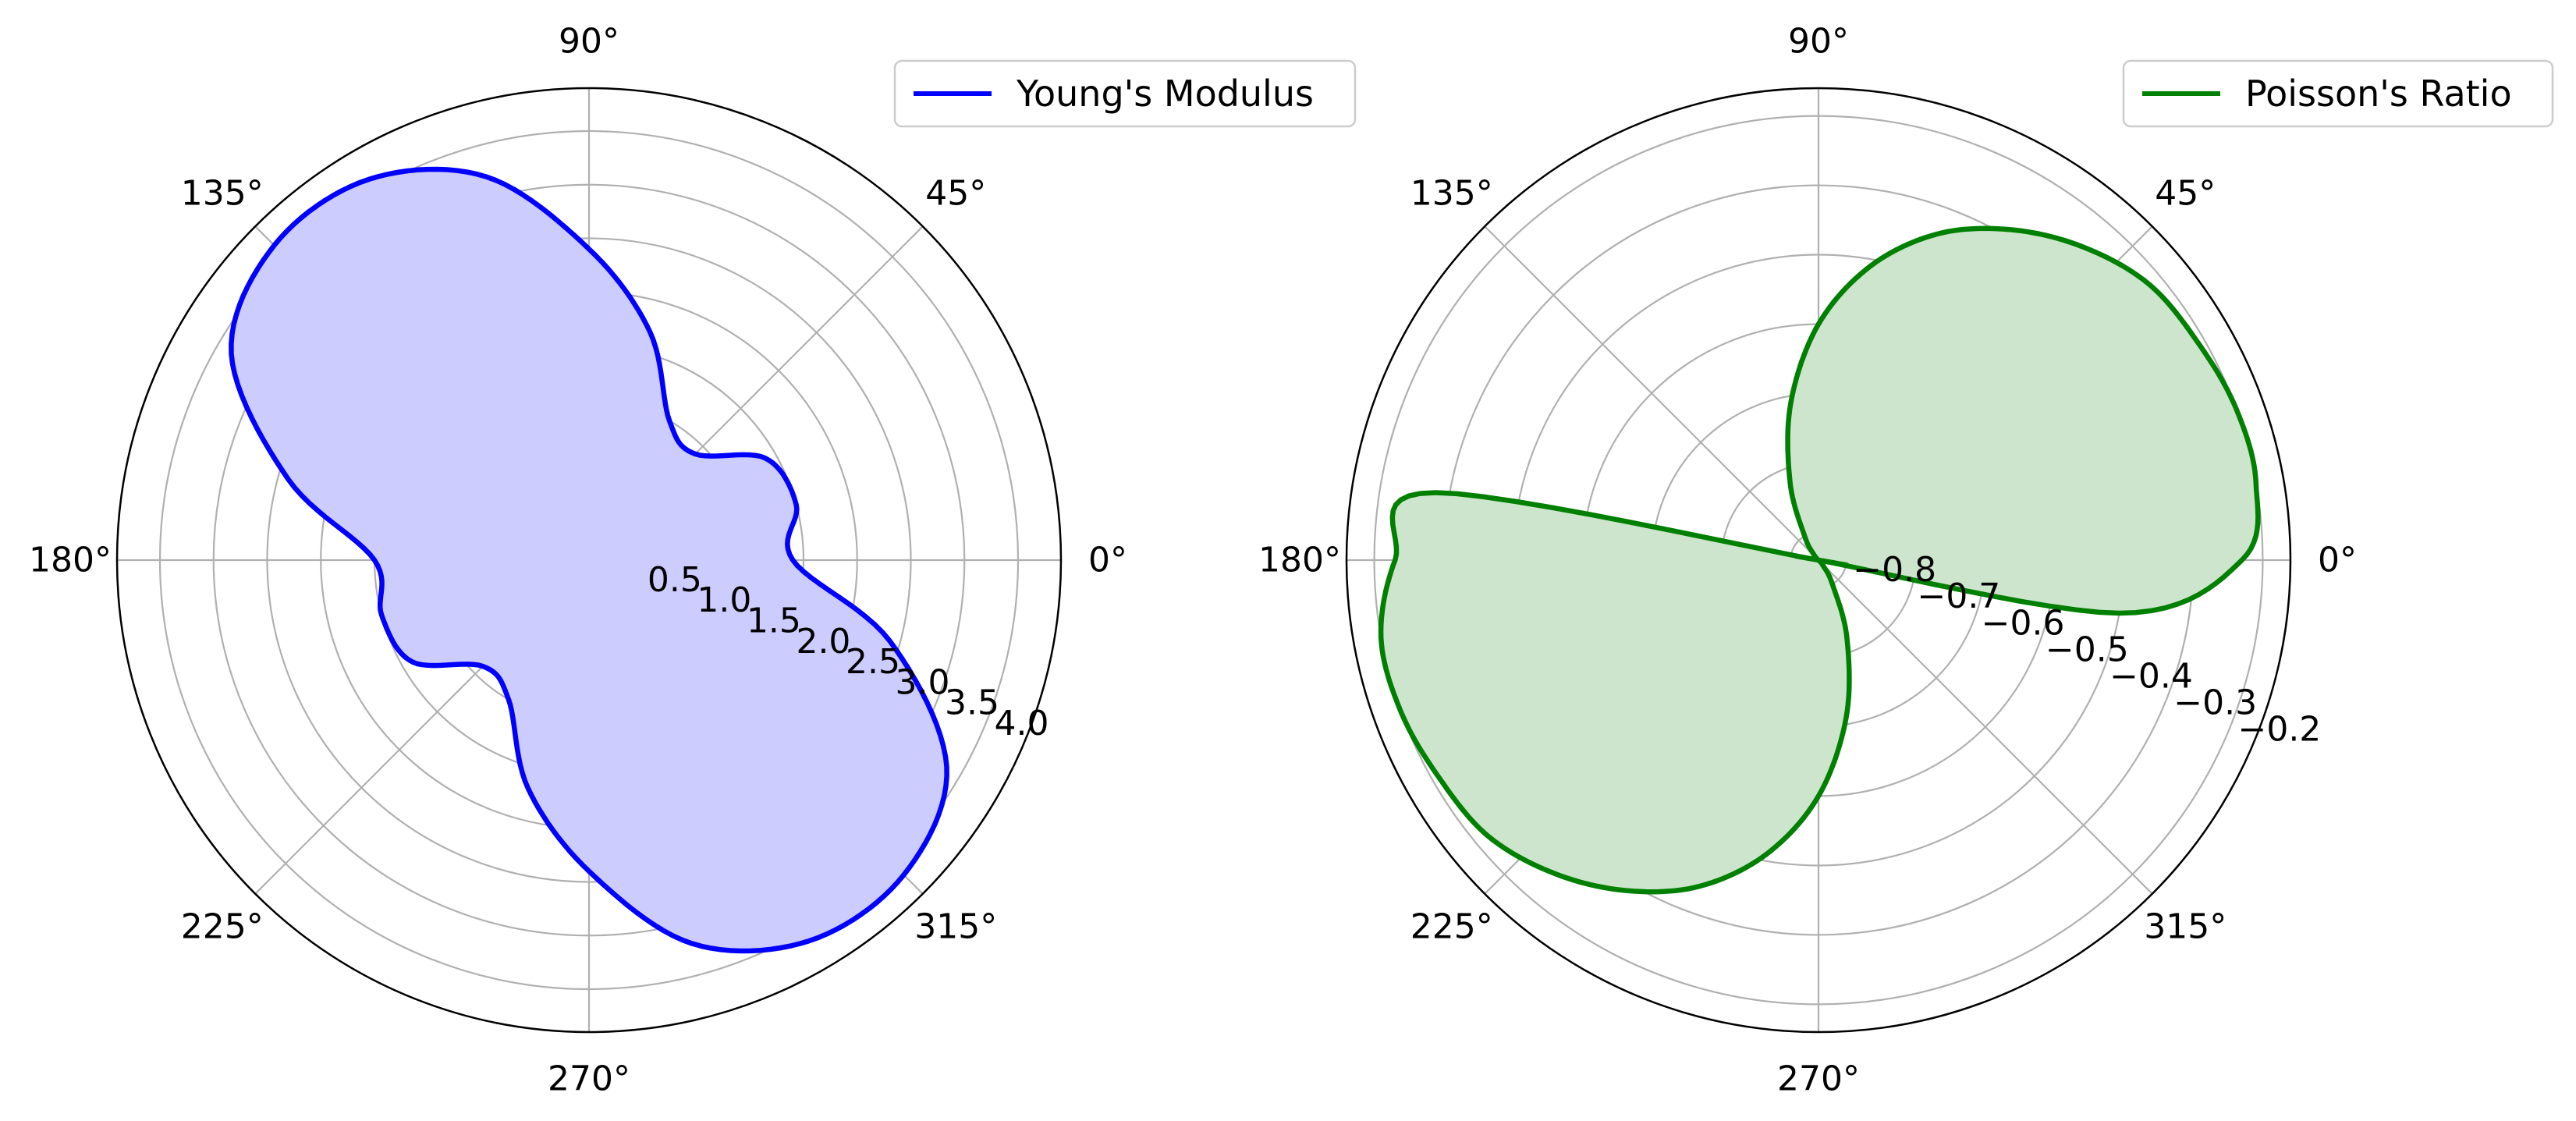 The height and width of the screenshot is (1121, 2576). I want to click on radial-tick-label: 2.5, so click(873, 662).